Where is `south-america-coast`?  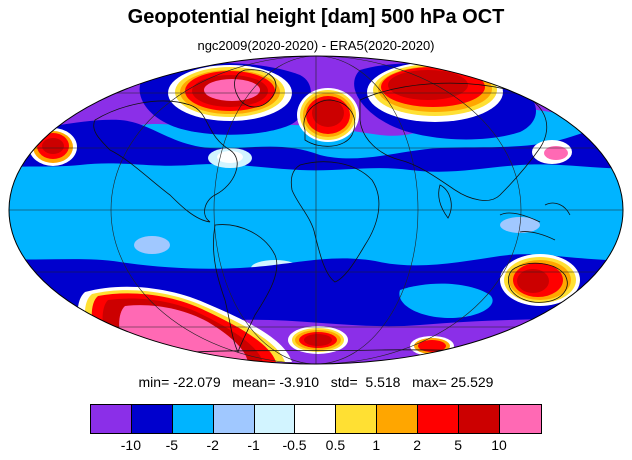 south-america-coast is located at coordinates (245, 289).